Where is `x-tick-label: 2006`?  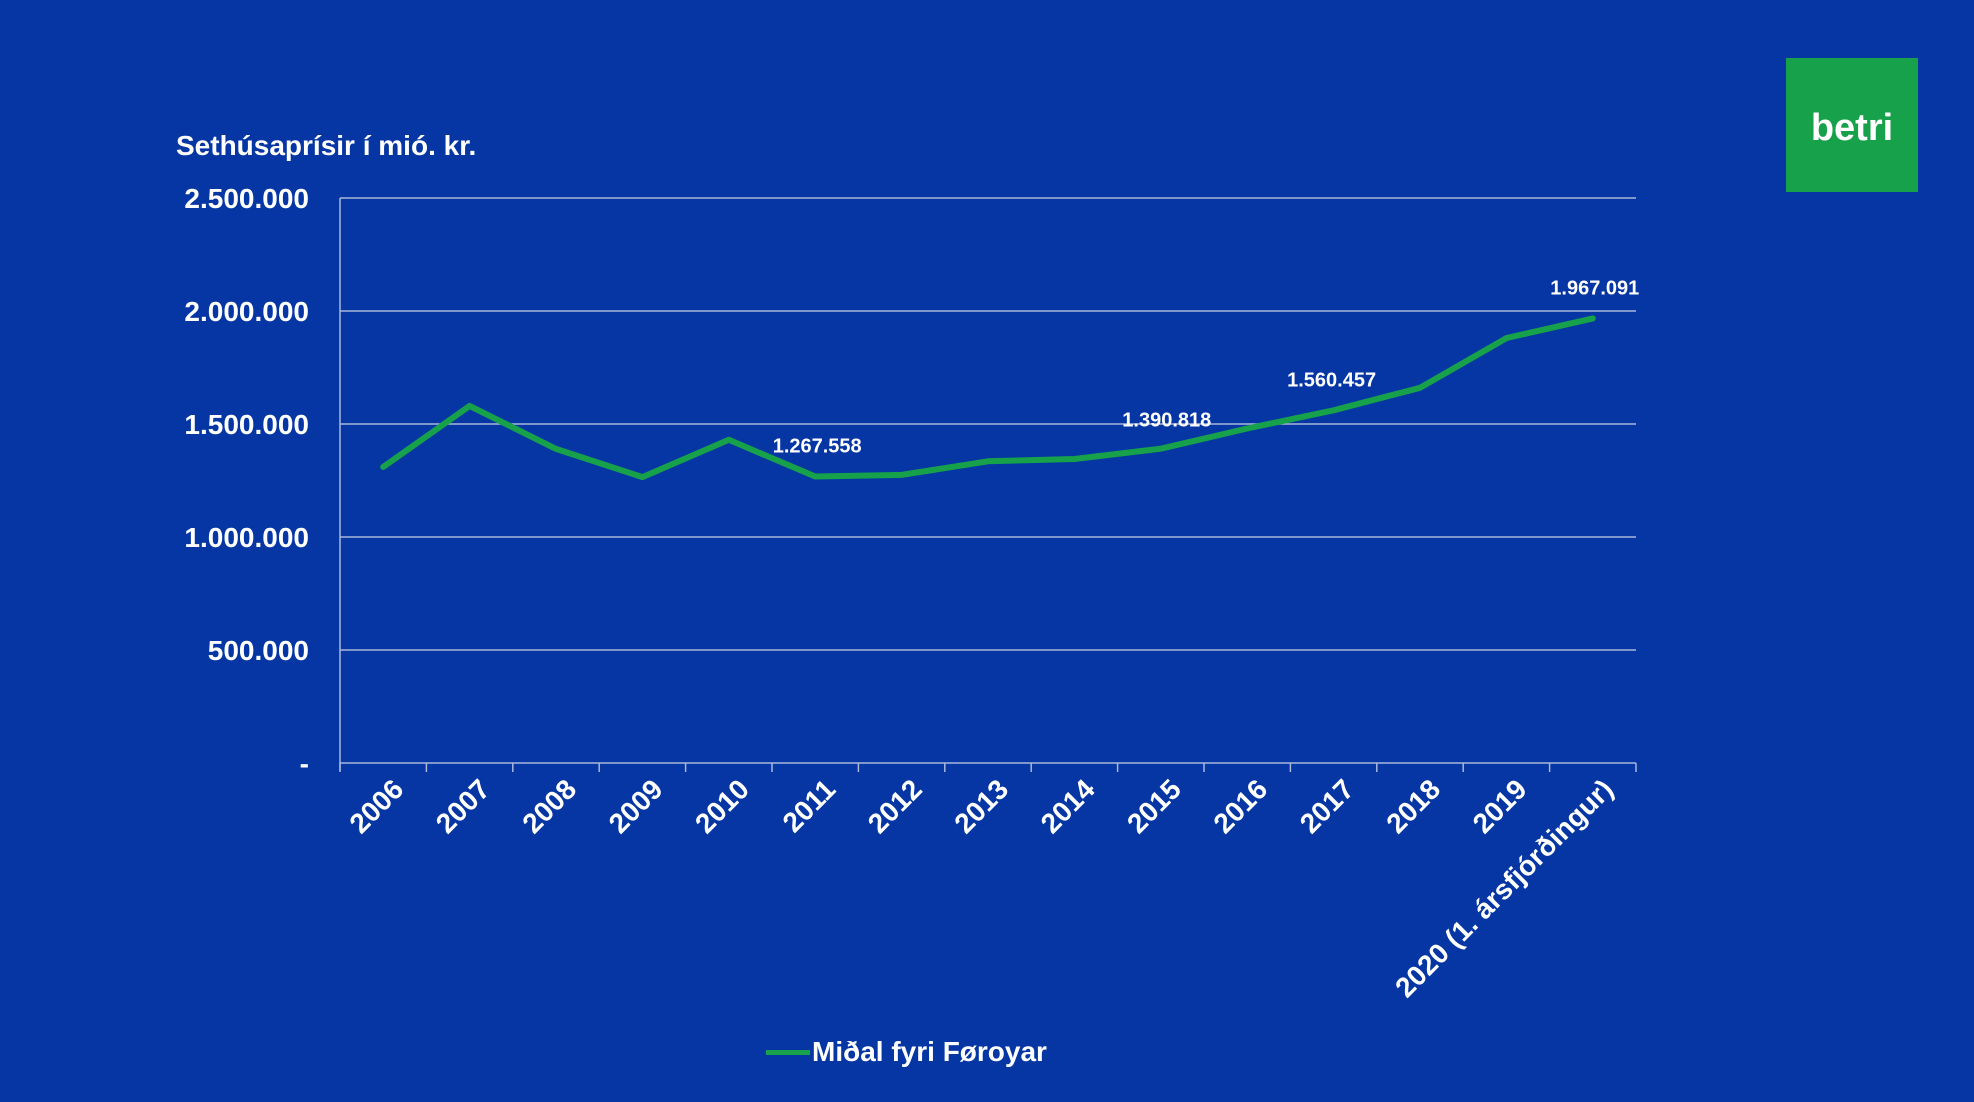 x-tick-label: 2006 is located at coordinates (376, 806).